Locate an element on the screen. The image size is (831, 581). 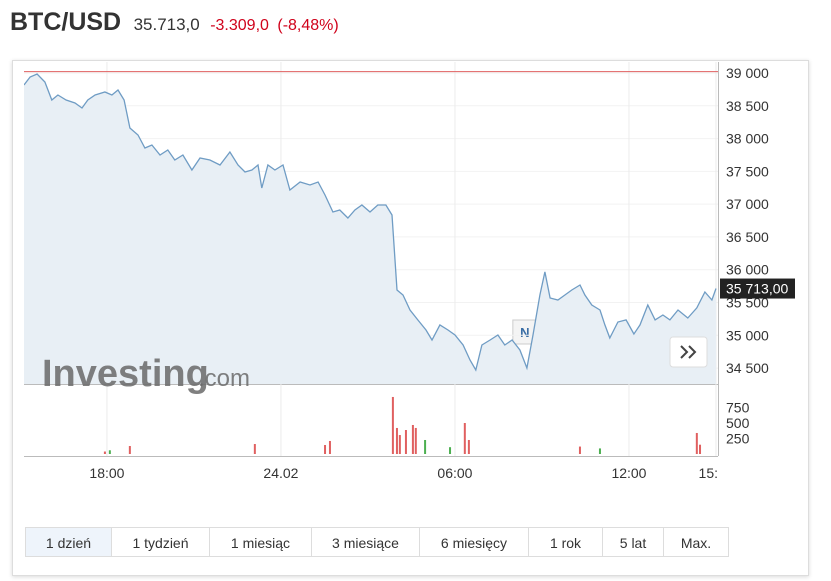
last-price-badge is located at coordinates (757, 288).